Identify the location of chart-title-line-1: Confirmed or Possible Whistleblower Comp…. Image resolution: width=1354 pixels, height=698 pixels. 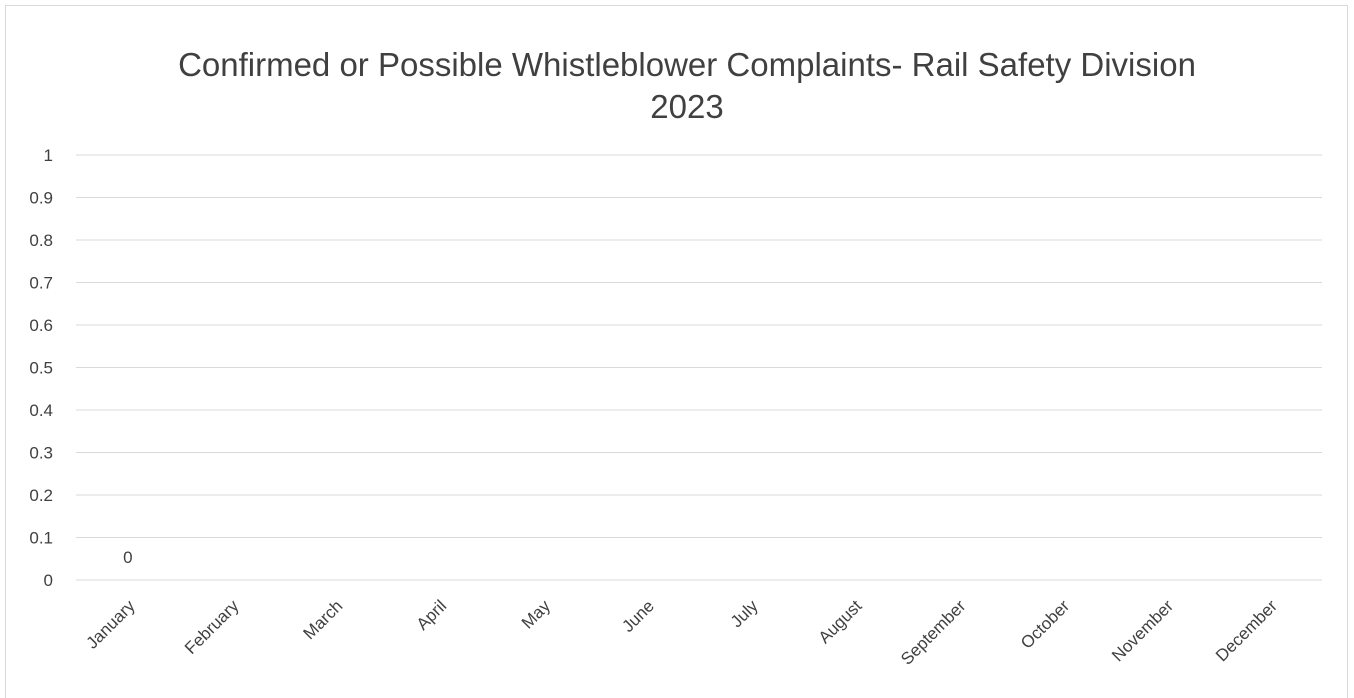
(687, 64).